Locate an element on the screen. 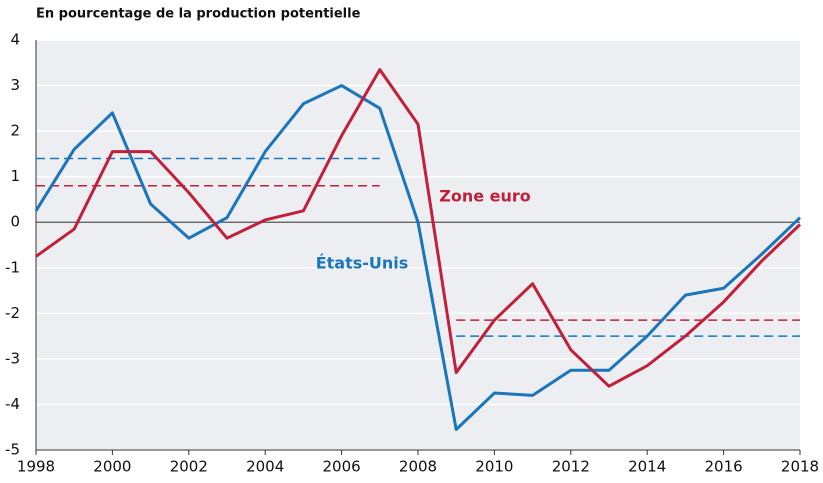 The height and width of the screenshot is (483, 823). x-tick-label: 2002 is located at coordinates (189, 467).